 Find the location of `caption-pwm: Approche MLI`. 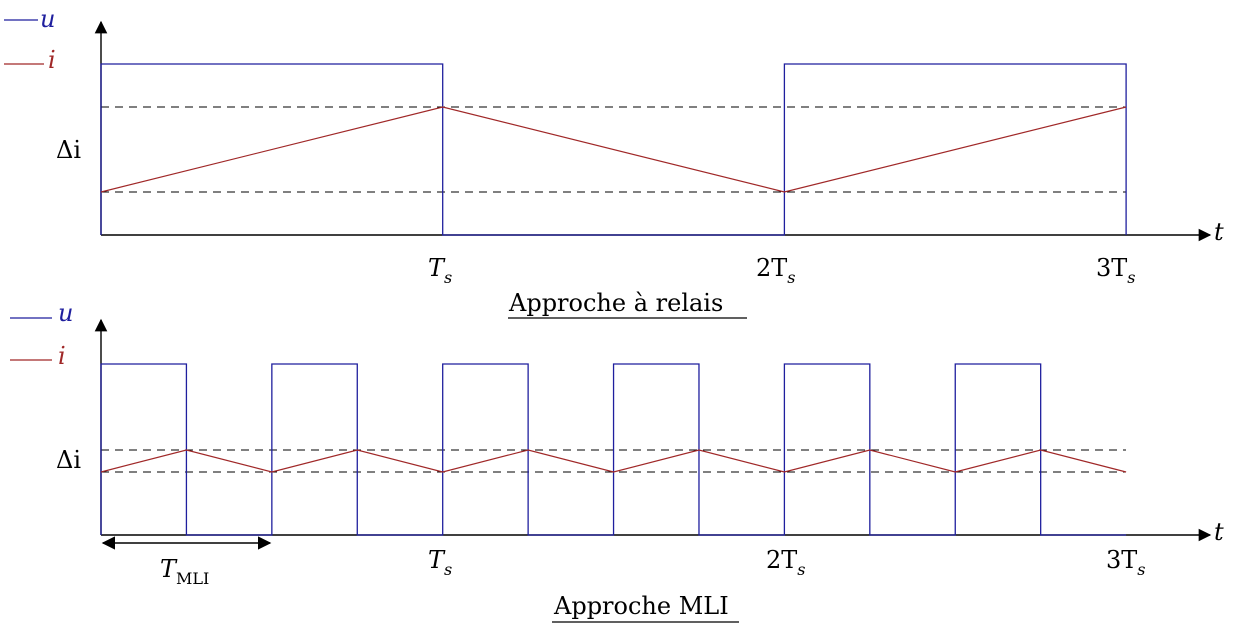

caption-pwm: Approche MLI is located at coordinates (641, 606).